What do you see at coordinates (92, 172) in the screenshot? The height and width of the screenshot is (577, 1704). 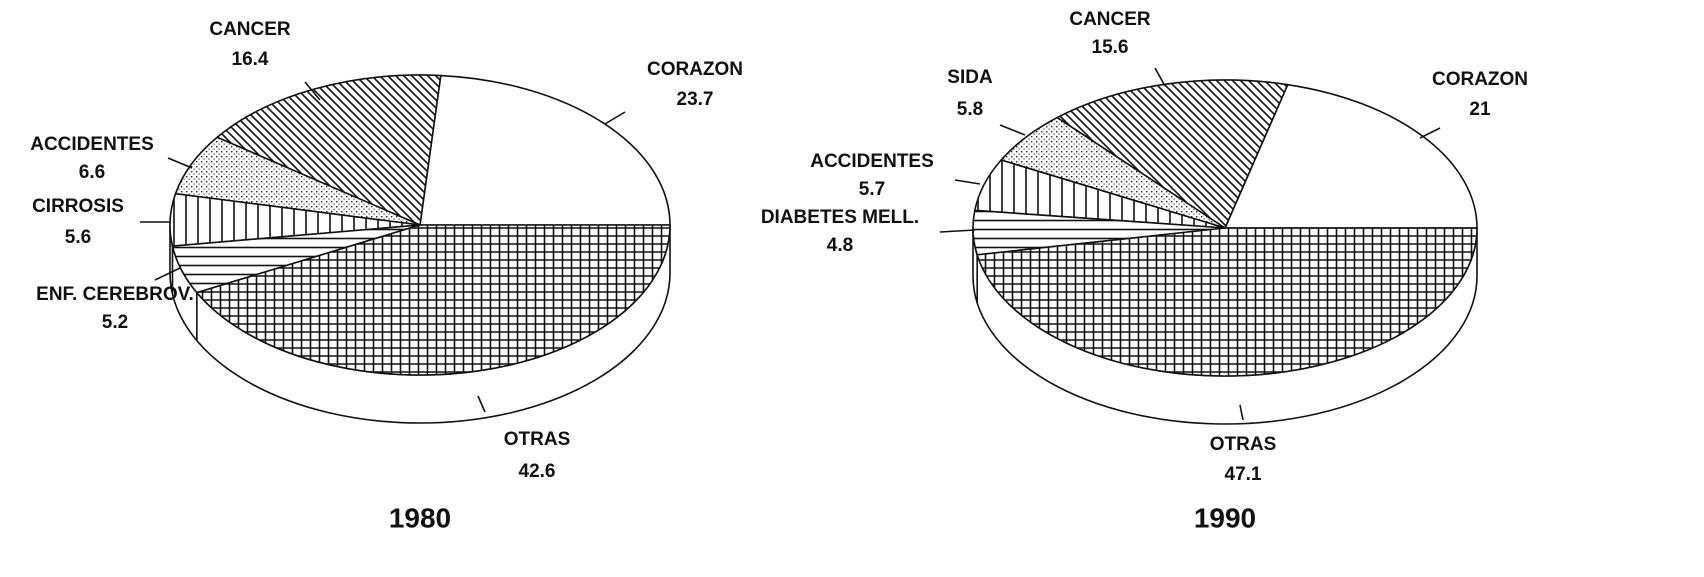 I see `slice-value: 6.6` at bounding box center [92, 172].